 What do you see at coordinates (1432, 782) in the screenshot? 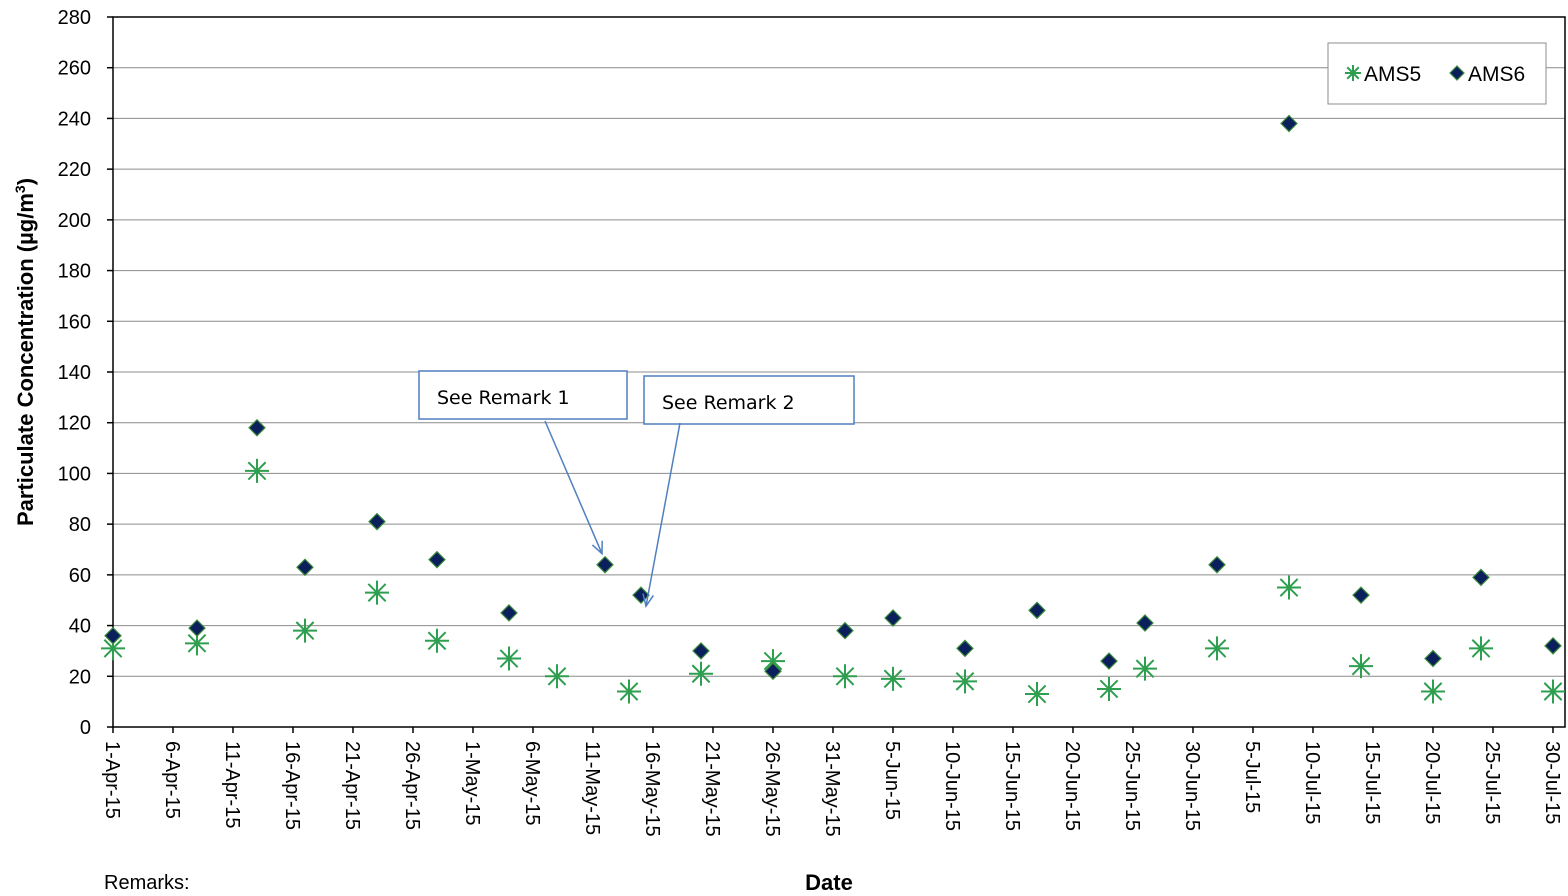
I see `x-tick-label: 20-Jul-15` at bounding box center [1432, 782].